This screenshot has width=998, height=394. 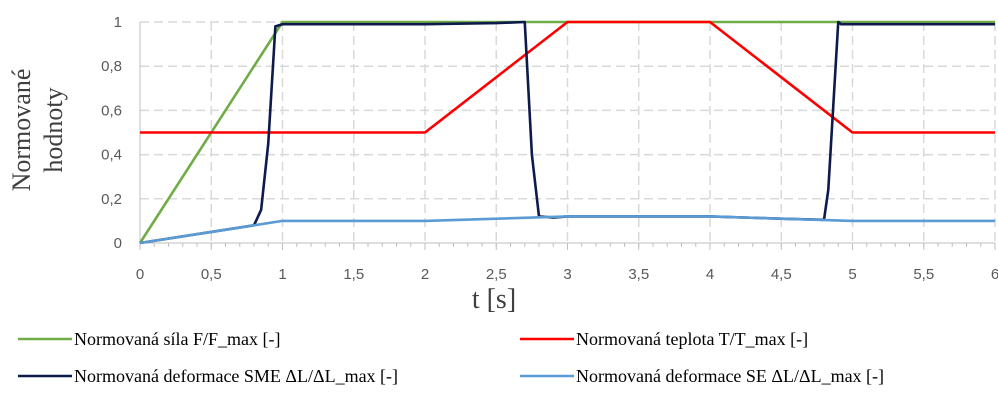 What do you see at coordinates (111, 199) in the screenshot?
I see `y-tick-label: 0,2` at bounding box center [111, 199].